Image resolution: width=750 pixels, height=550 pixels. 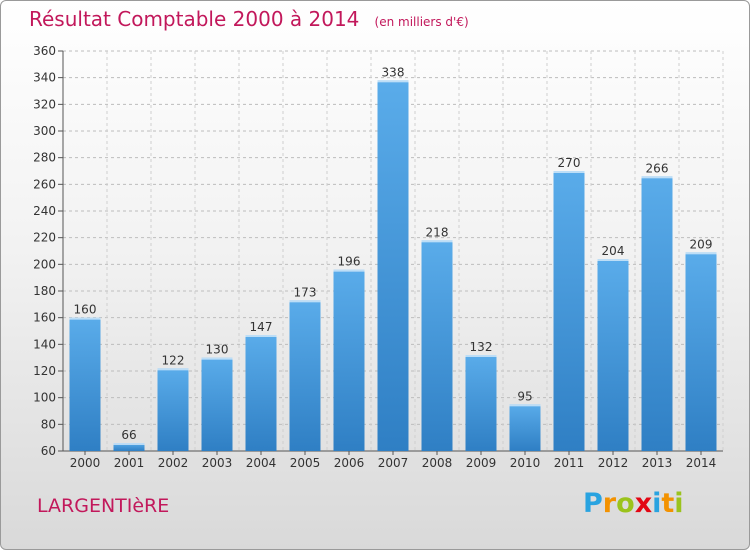 I want to click on bar-2009, so click(x=481, y=403).